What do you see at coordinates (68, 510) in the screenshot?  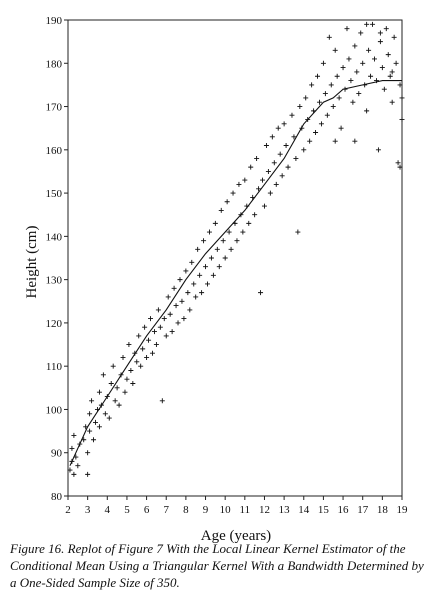 I see `x-tick-label: 2` at bounding box center [68, 510].